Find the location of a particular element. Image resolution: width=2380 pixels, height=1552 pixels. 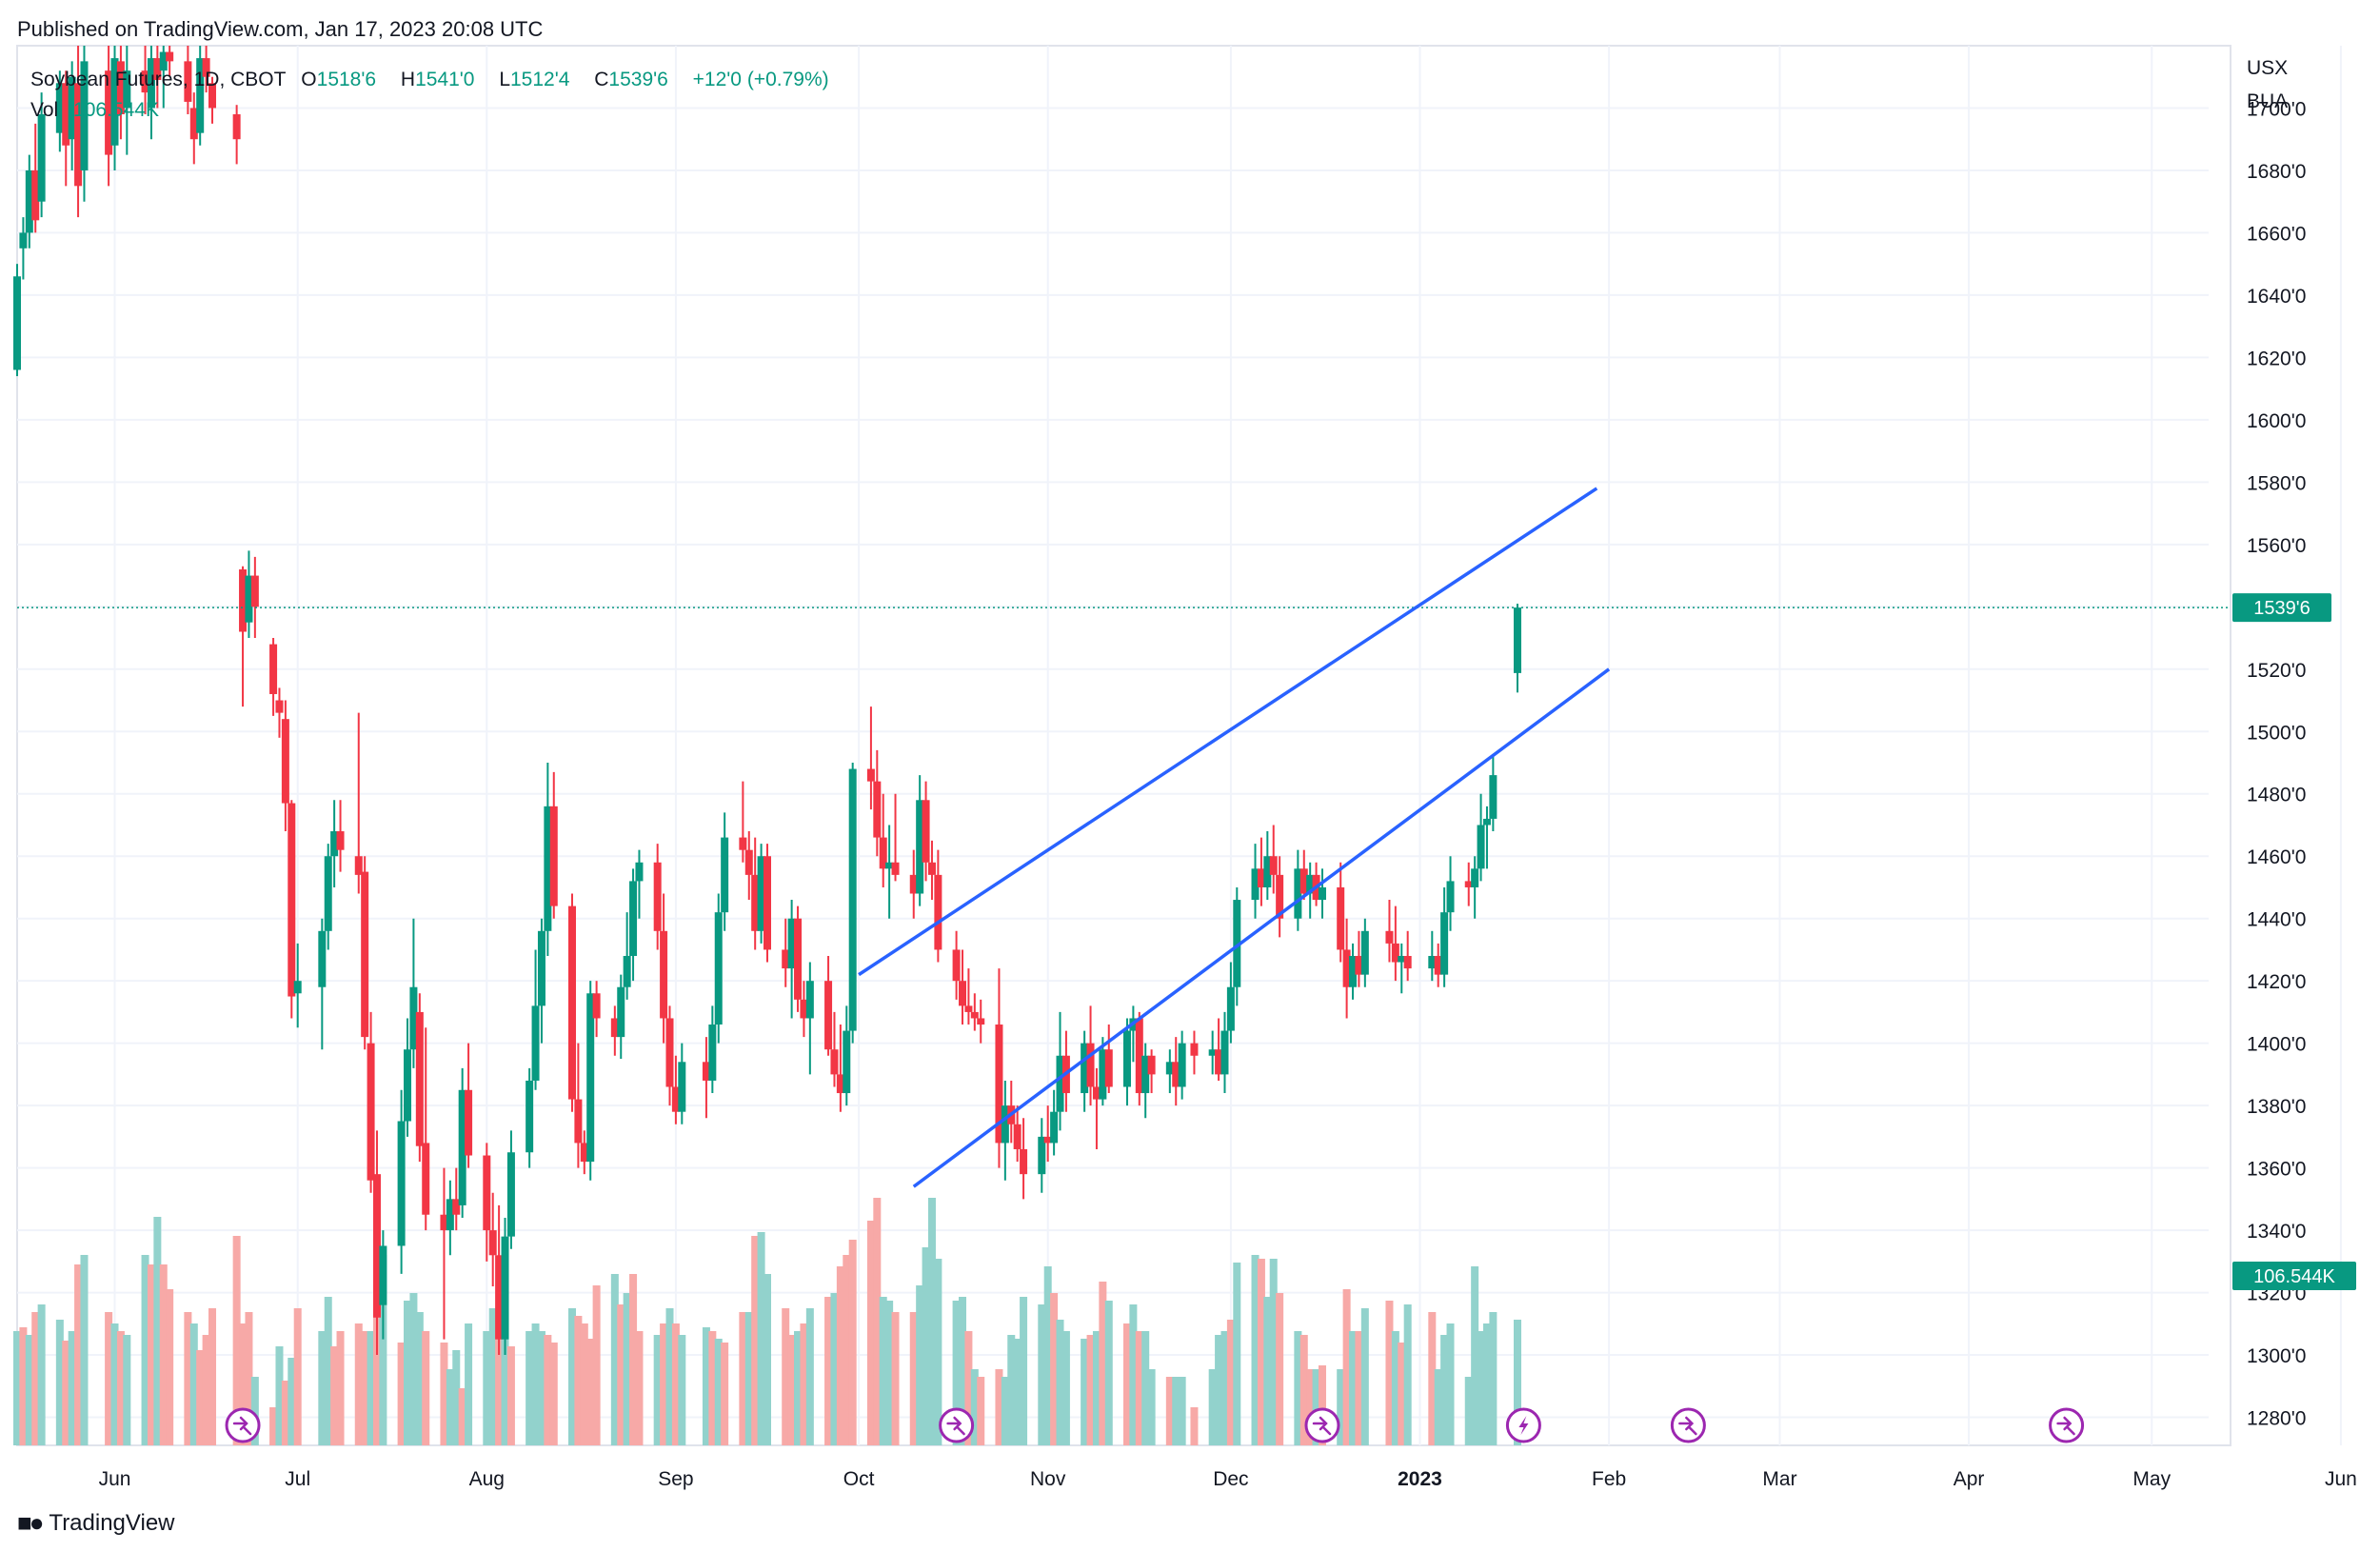

footer: ■● TradingView is located at coordinates (96, 1523).